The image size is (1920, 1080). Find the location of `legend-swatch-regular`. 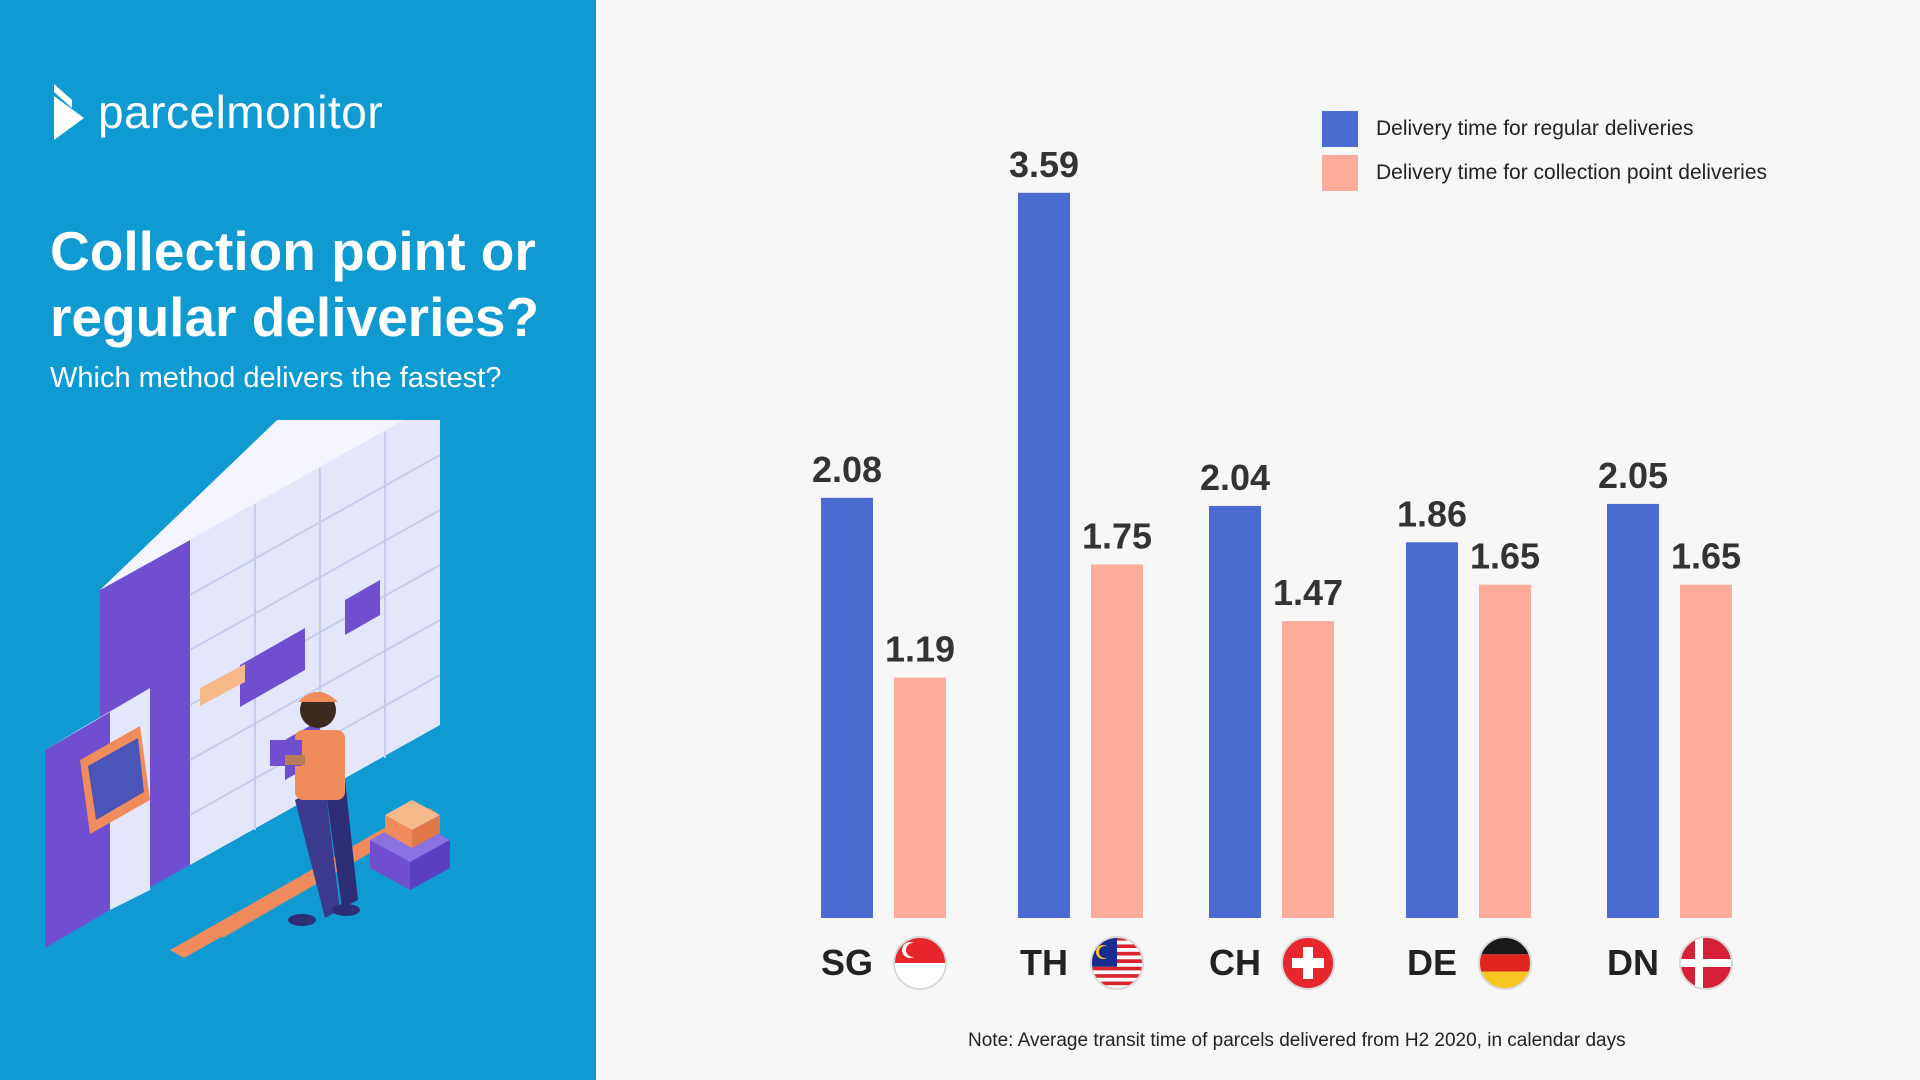

legend-swatch-regular is located at coordinates (1340, 129).